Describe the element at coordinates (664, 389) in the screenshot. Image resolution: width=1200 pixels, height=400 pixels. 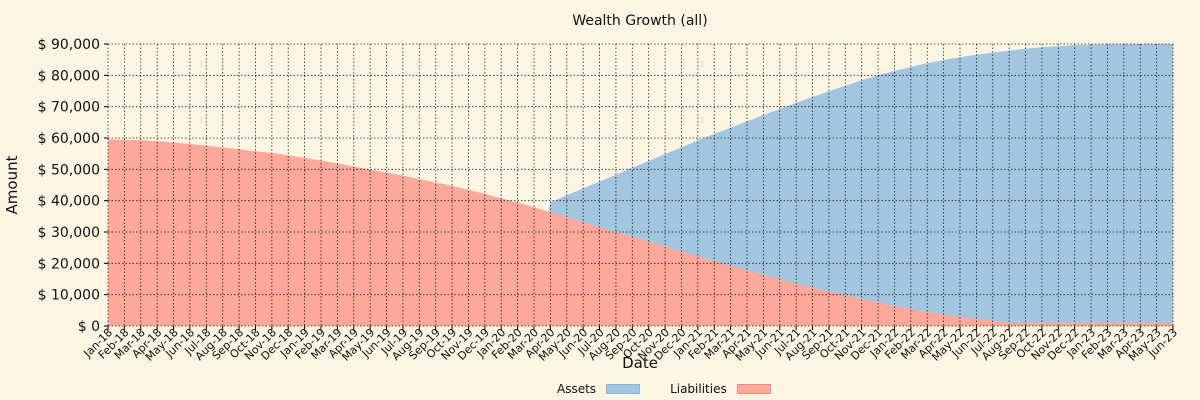
I see `legend: Assets Liabilities` at that location.